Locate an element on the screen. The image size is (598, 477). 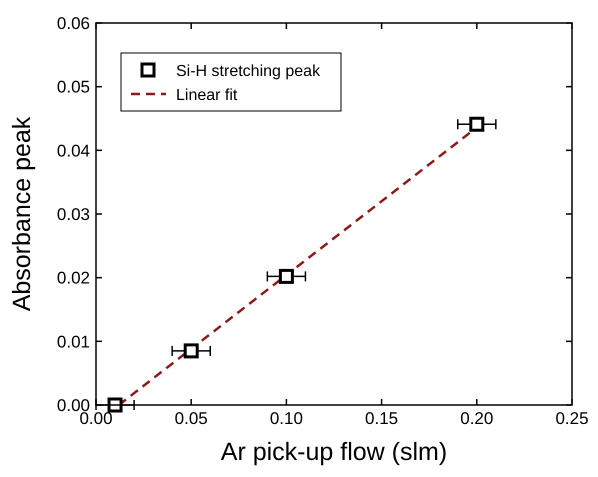
y-tick-label: 0.04 is located at coordinates (73, 150).